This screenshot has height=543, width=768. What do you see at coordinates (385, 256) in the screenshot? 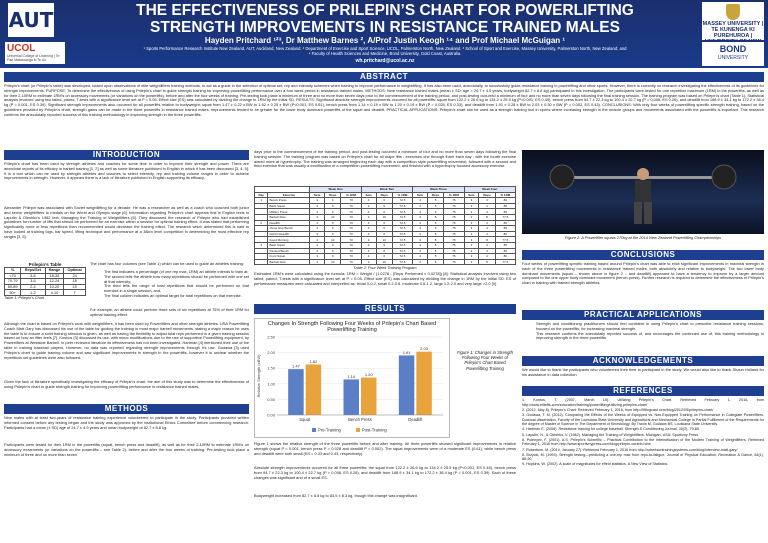
I see `table-row: Front Squat 4 6 70 4 6 72.5 4 5 75 3 4 80` at bounding box center [385, 256].